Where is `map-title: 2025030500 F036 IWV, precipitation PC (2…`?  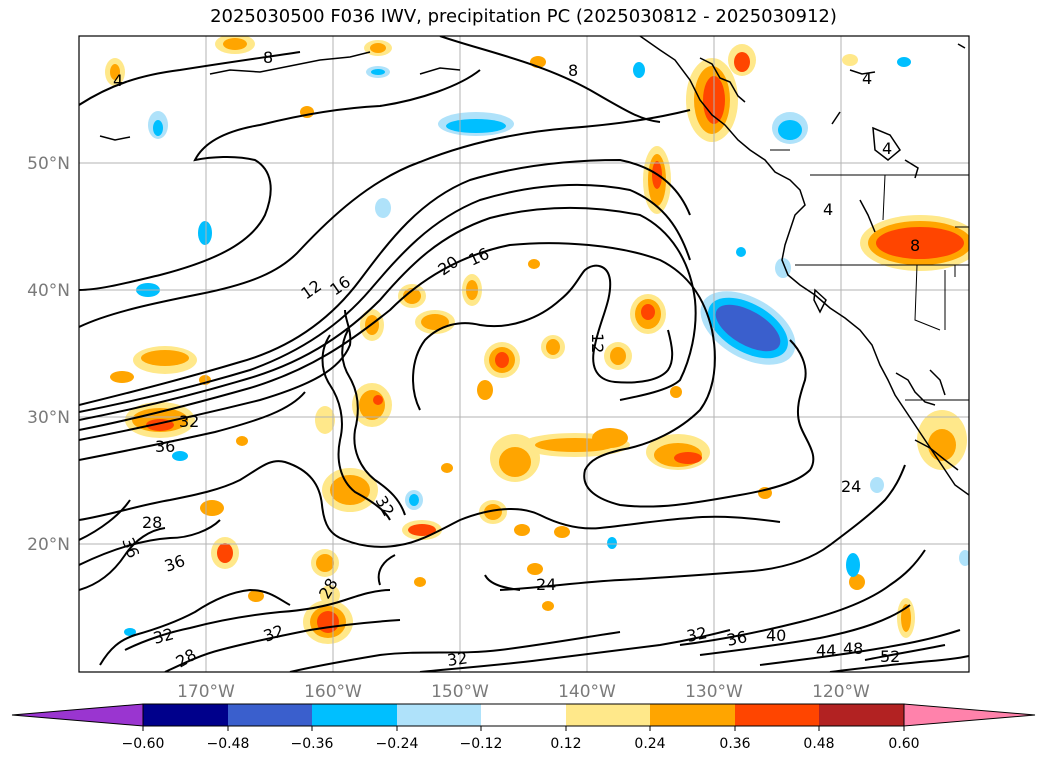
map-title: 2025030500 F036 IWV, precipitation PC (2… is located at coordinates (523, 16).